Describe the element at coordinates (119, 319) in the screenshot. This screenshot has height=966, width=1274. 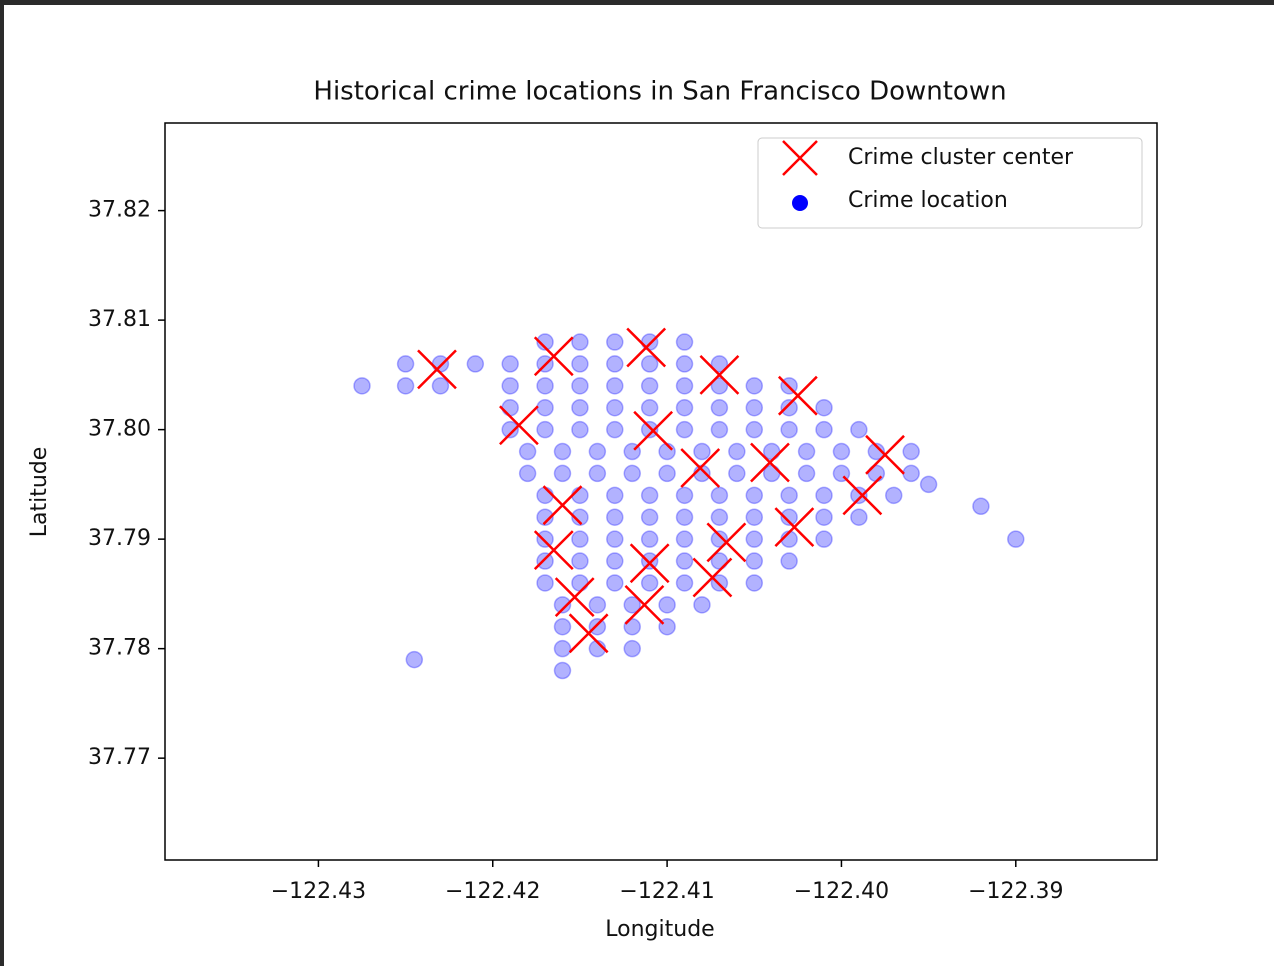
I see `y-tick-label: 37.81` at that location.